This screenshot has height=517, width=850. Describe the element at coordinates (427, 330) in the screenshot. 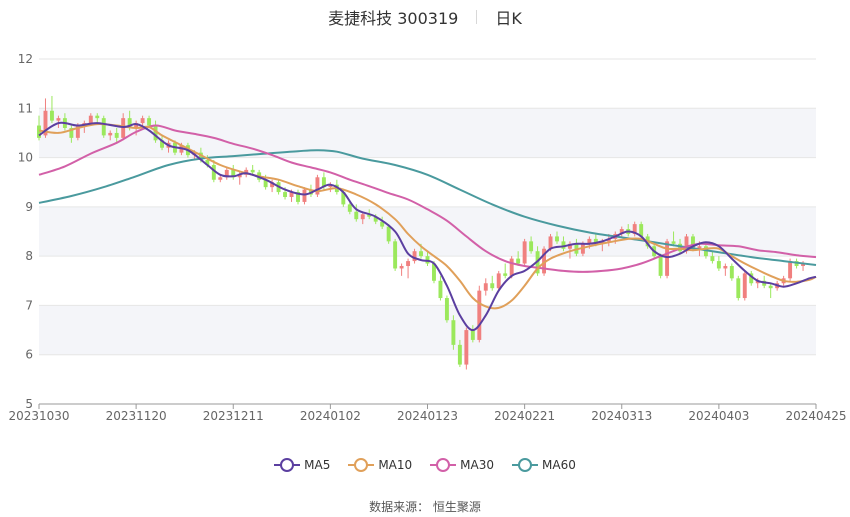

I see `grid-band` at that location.